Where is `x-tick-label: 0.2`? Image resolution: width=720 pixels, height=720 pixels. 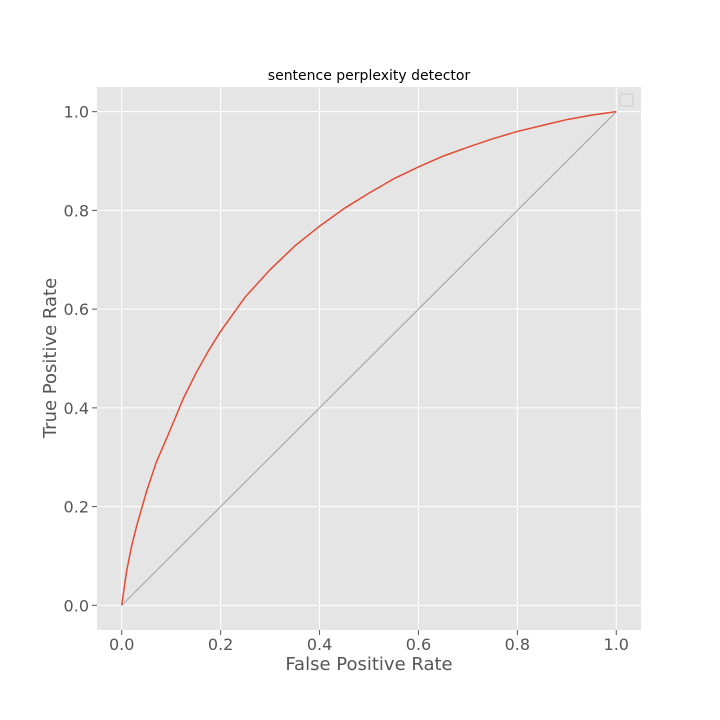 x-tick-label: 0.2 is located at coordinates (220, 644).